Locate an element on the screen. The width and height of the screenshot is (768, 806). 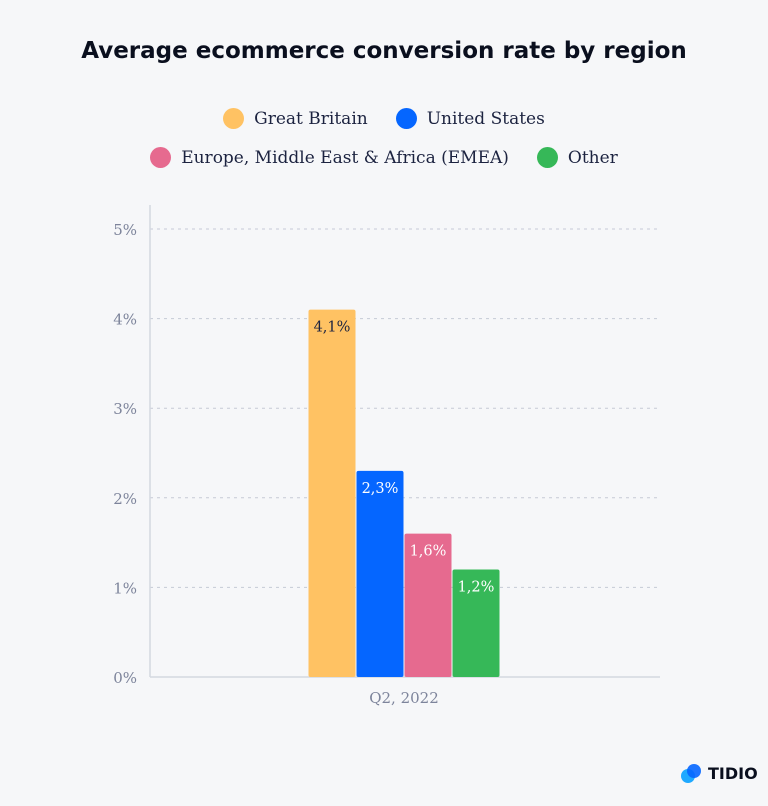
x-tick-label: Q2, 2022 is located at coordinates (404, 698).